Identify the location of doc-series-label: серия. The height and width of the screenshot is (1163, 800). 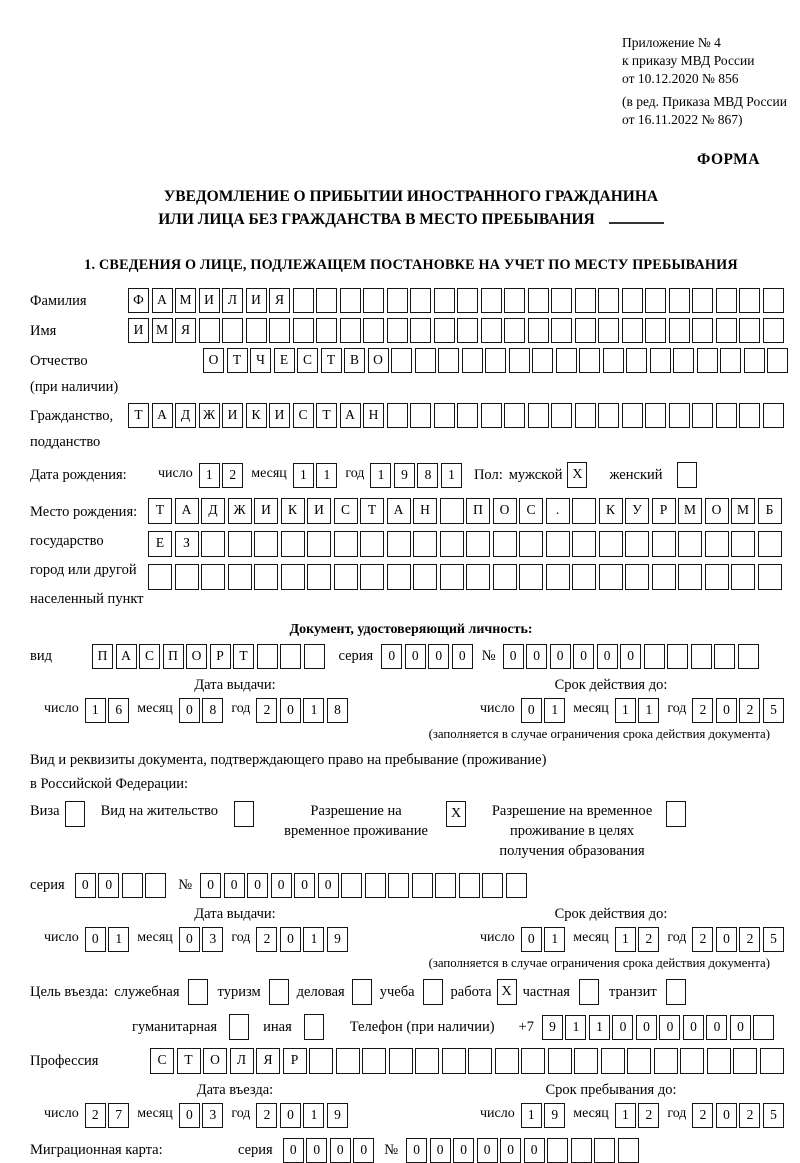
(356, 656).